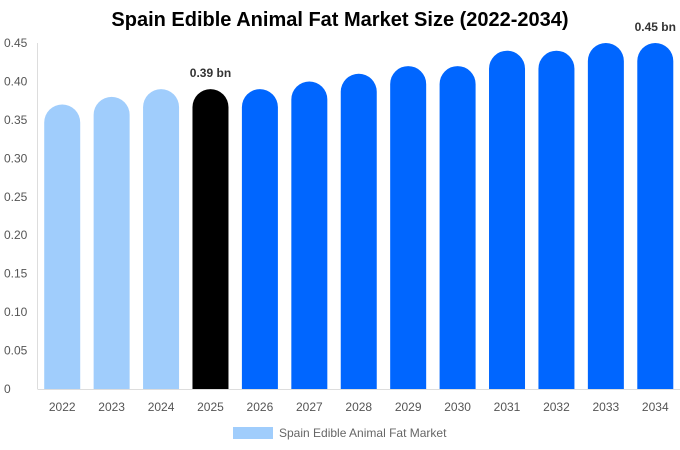 The height and width of the screenshot is (450, 680). What do you see at coordinates (655, 27) in the screenshot?
I see `data-label: 0.45 bn` at bounding box center [655, 27].